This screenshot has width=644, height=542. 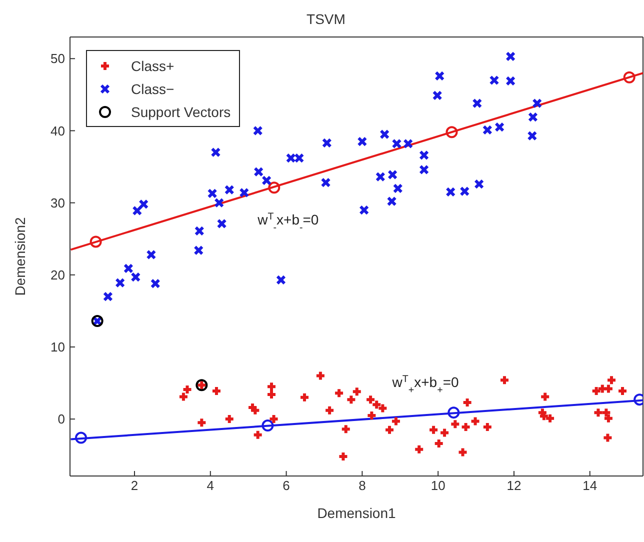 I want to click on x-tick-label: 6, so click(x=286, y=486).